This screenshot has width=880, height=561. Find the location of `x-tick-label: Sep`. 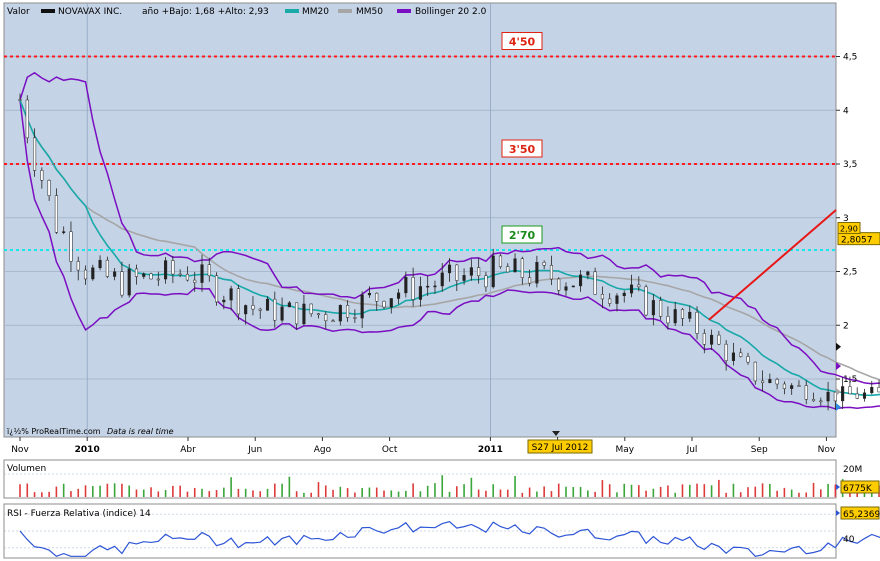

x-tick-label: Sep is located at coordinates (759, 450).